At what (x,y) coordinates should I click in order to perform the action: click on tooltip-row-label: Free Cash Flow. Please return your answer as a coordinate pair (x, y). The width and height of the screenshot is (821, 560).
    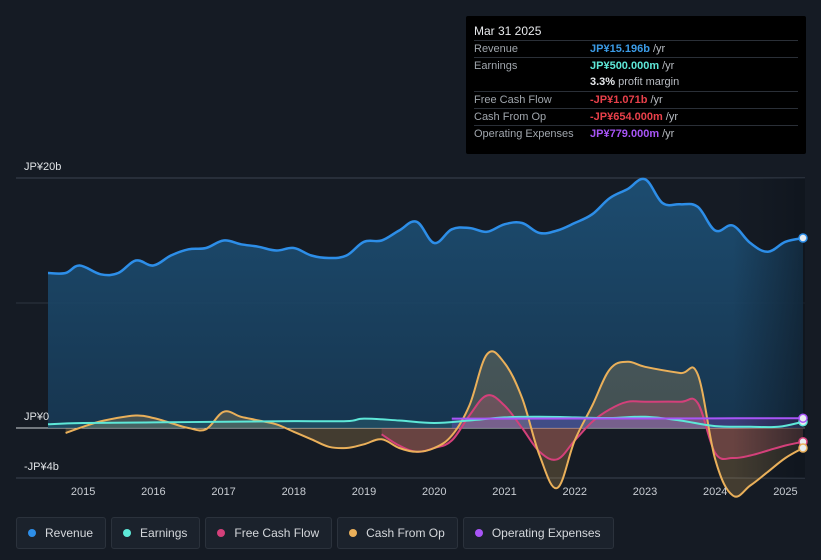
    Looking at the image, I should click on (513, 100).